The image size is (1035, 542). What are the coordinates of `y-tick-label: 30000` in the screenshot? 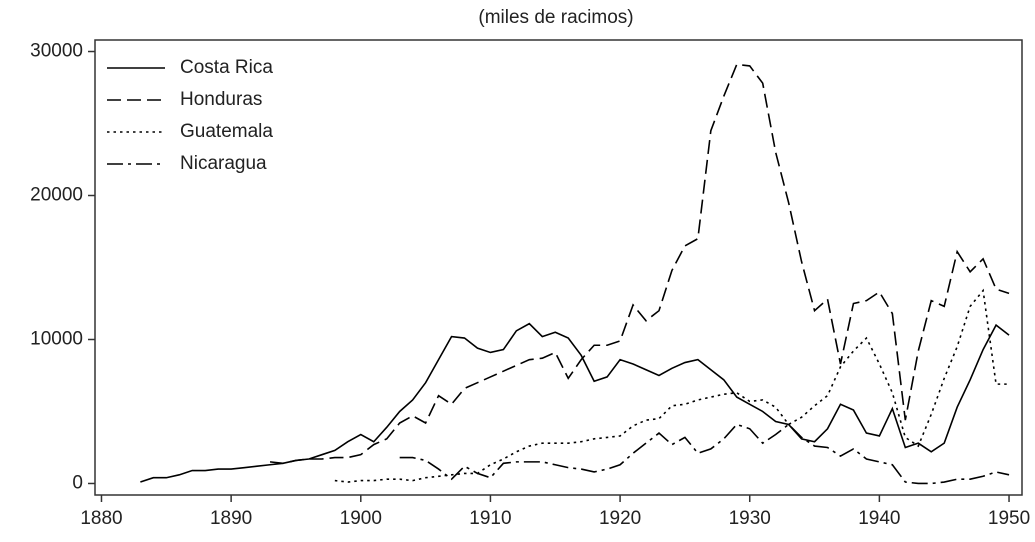 It's located at (56, 51).